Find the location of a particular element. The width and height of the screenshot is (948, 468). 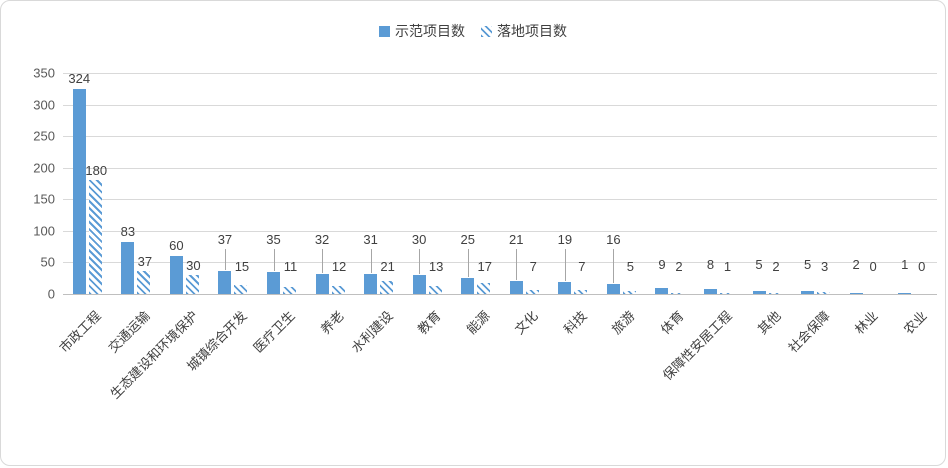

legend-label: 落地项目数 is located at coordinates (532, 31).